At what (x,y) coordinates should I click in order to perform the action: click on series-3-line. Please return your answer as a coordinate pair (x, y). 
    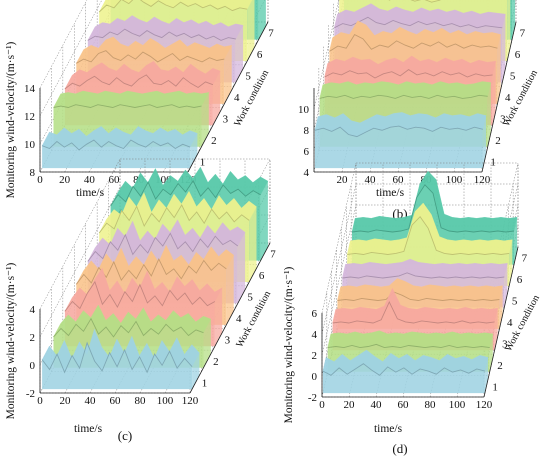
    Looking at the image, I should click on (140, 296).